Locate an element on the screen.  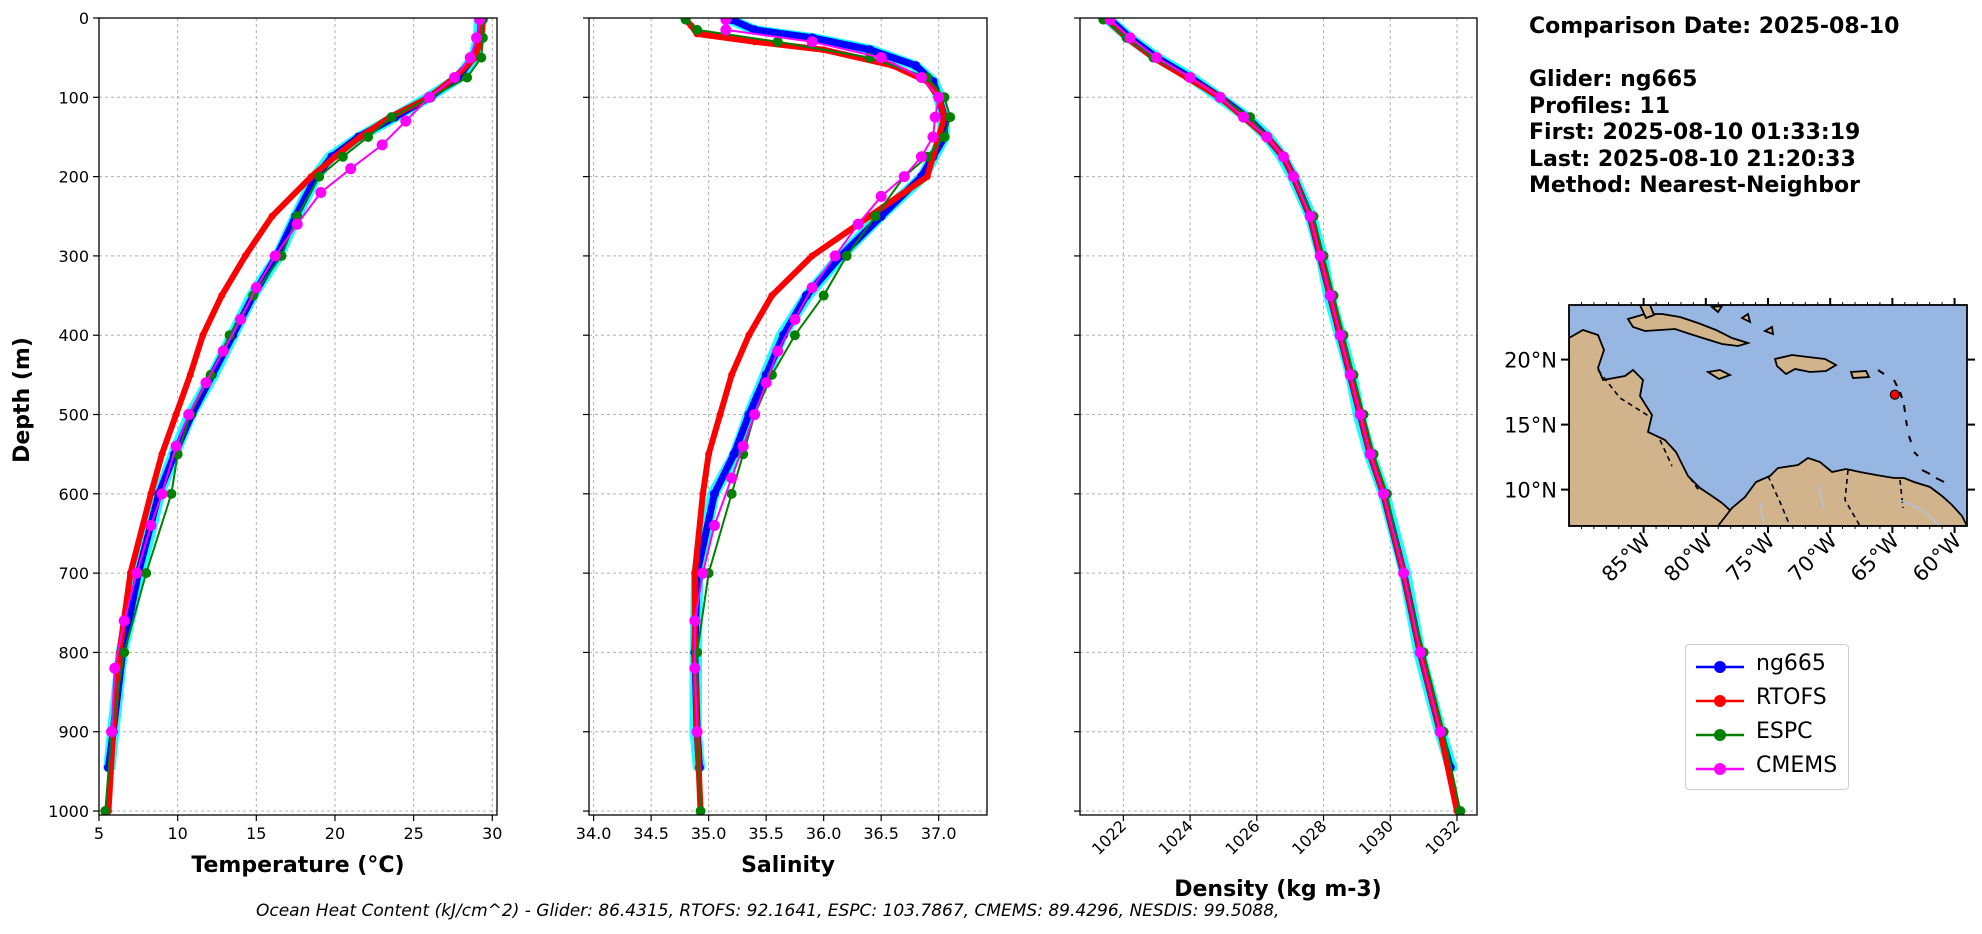
y-tick-label: 0 is located at coordinates (84, 18).